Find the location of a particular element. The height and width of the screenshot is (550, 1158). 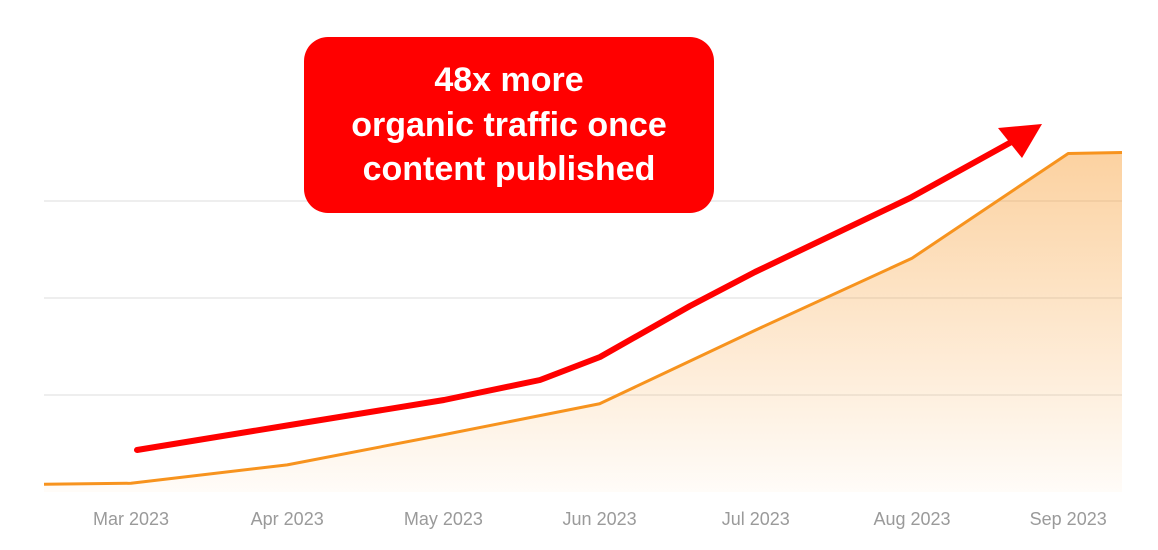

x-tick-label: Jul 2023 is located at coordinates (756, 519).